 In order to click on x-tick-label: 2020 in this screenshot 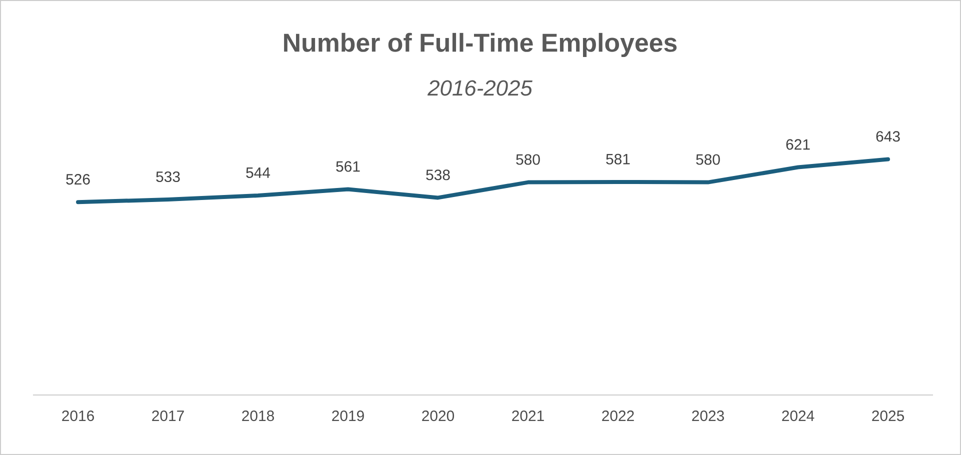, I will do `click(438, 416)`.